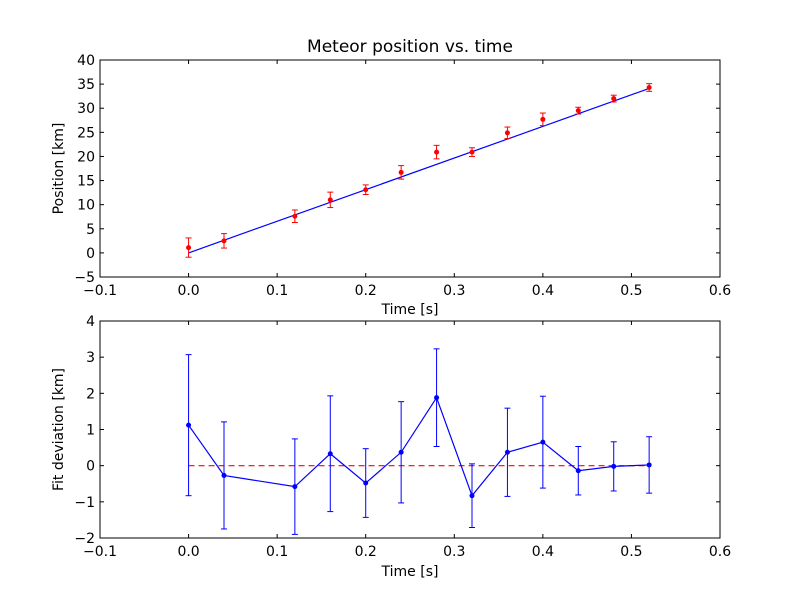 Image resolution: width=800 pixels, height=600 pixels. Describe the element at coordinates (59, 429) in the screenshot. I see `y-axis-label: Fit deviation [km]` at that location.